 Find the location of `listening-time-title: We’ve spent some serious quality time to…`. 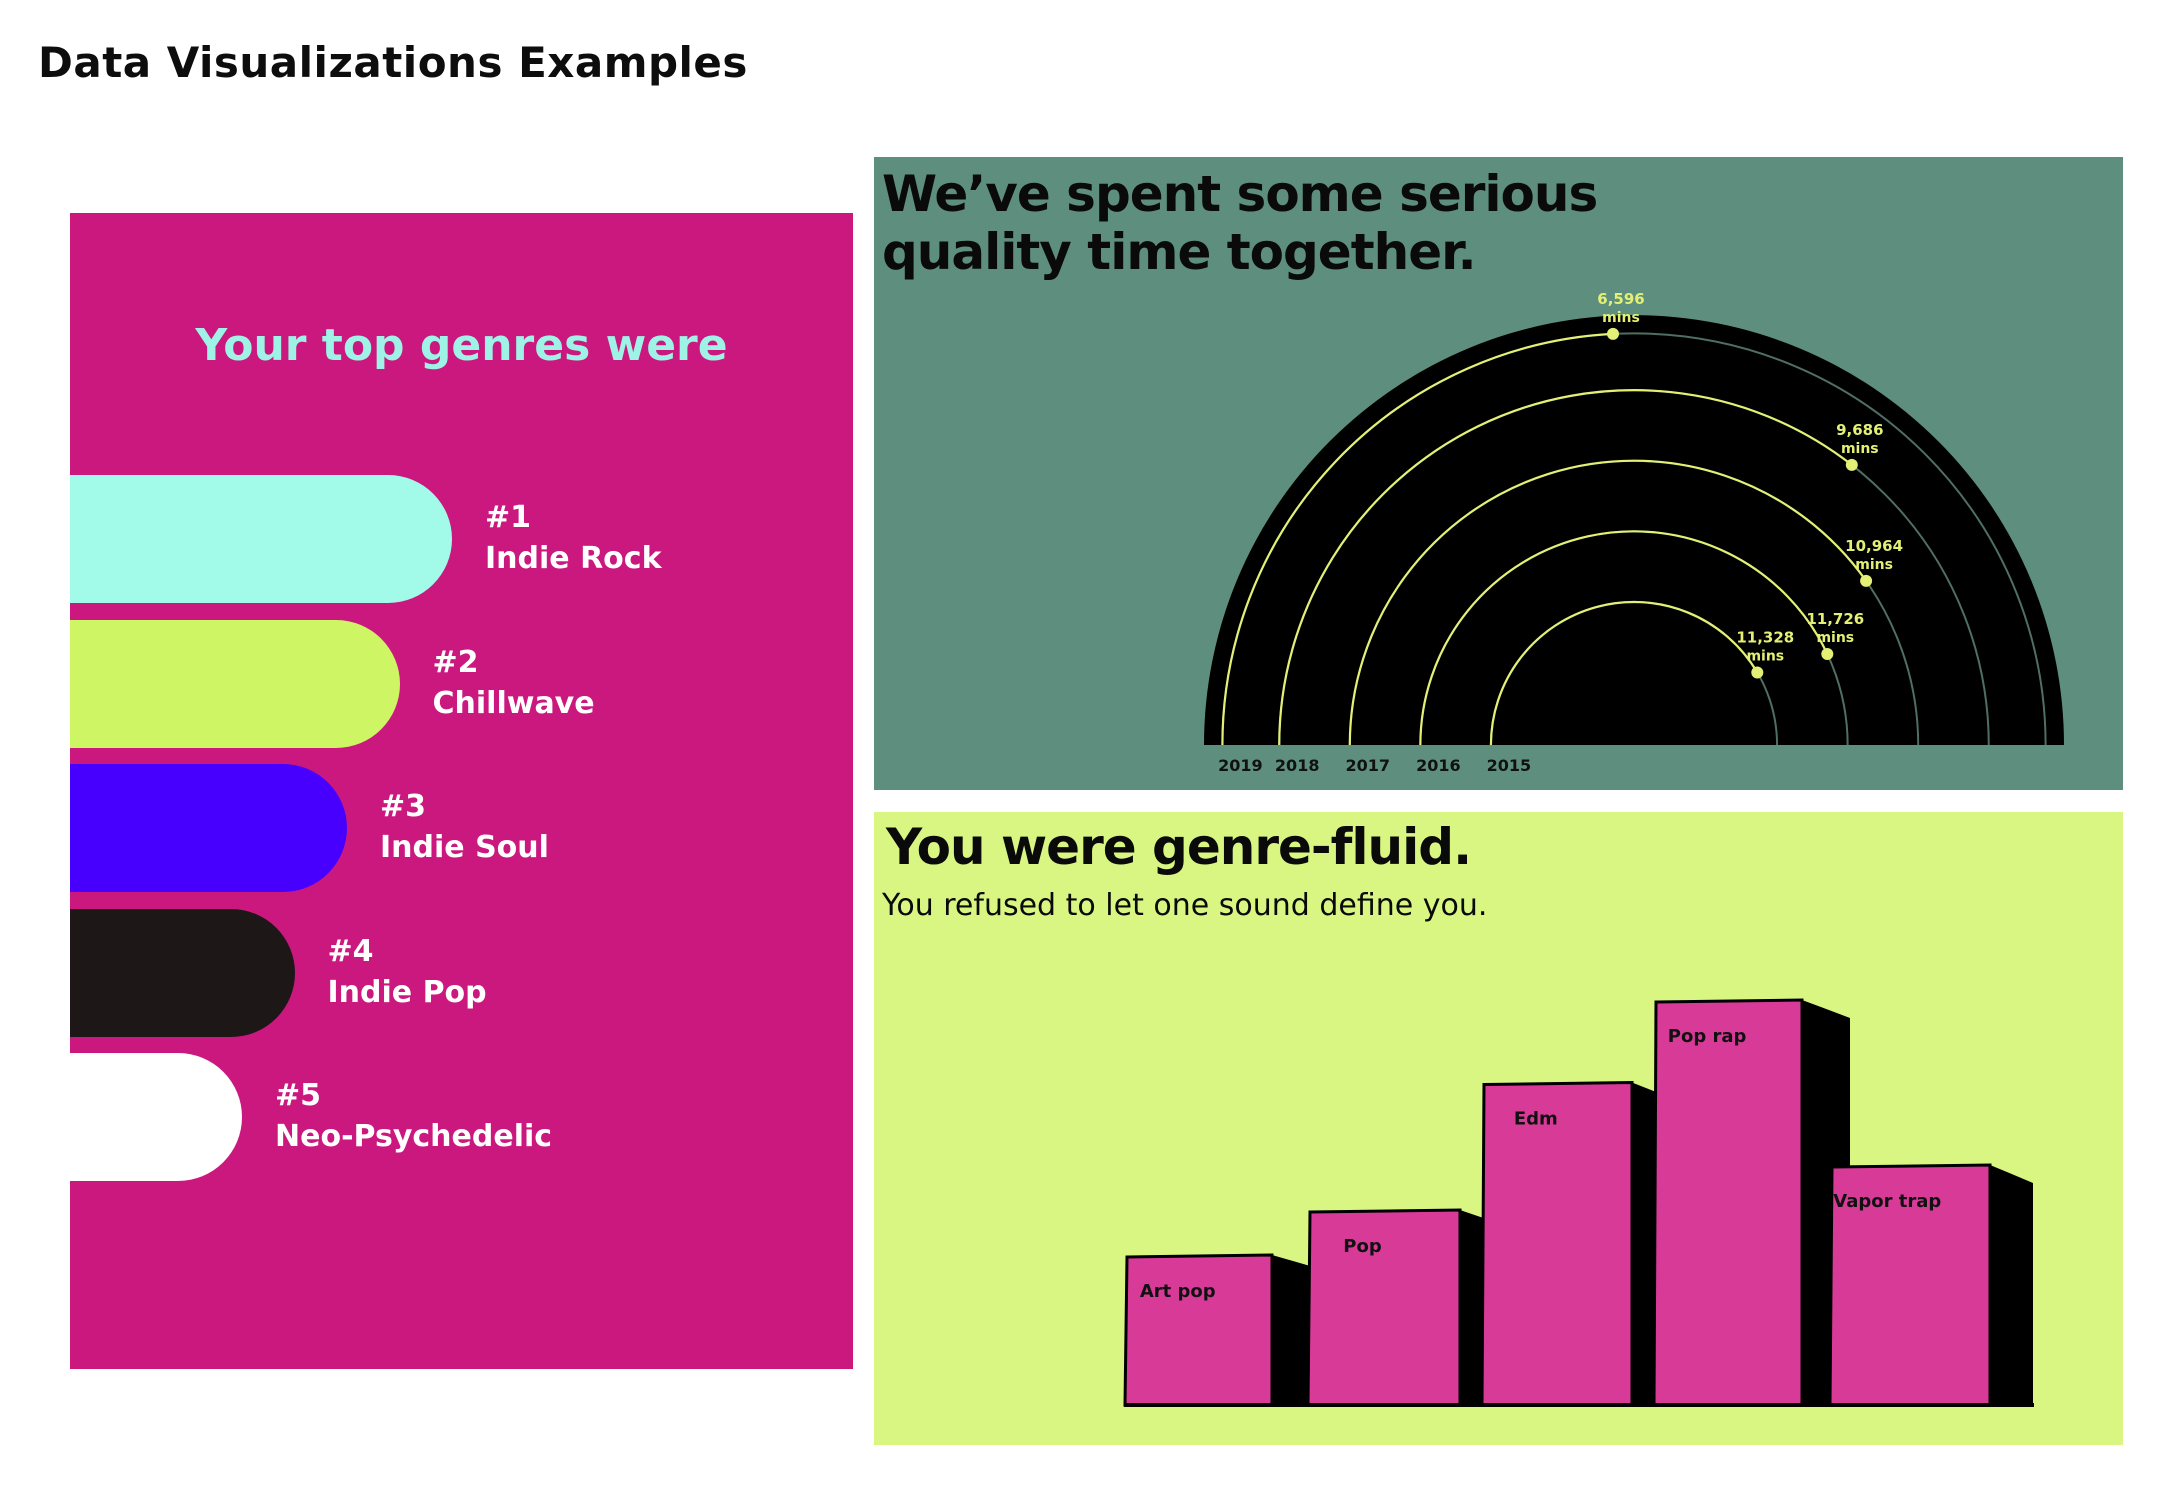

listening-time-title: We’ve spent some serious quality time to… is located at coordinates (1240, 223).